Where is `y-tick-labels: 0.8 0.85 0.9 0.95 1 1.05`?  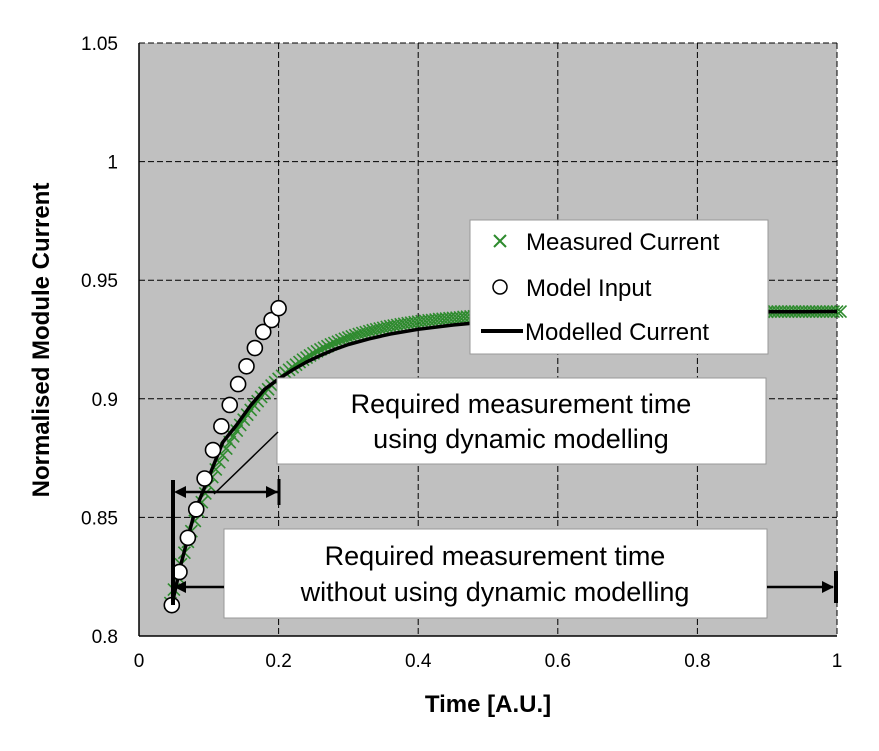
y-tick-labels: 0.8 0.85 0.9 0.95 1 1.05 is located at coordinates (99, 341).